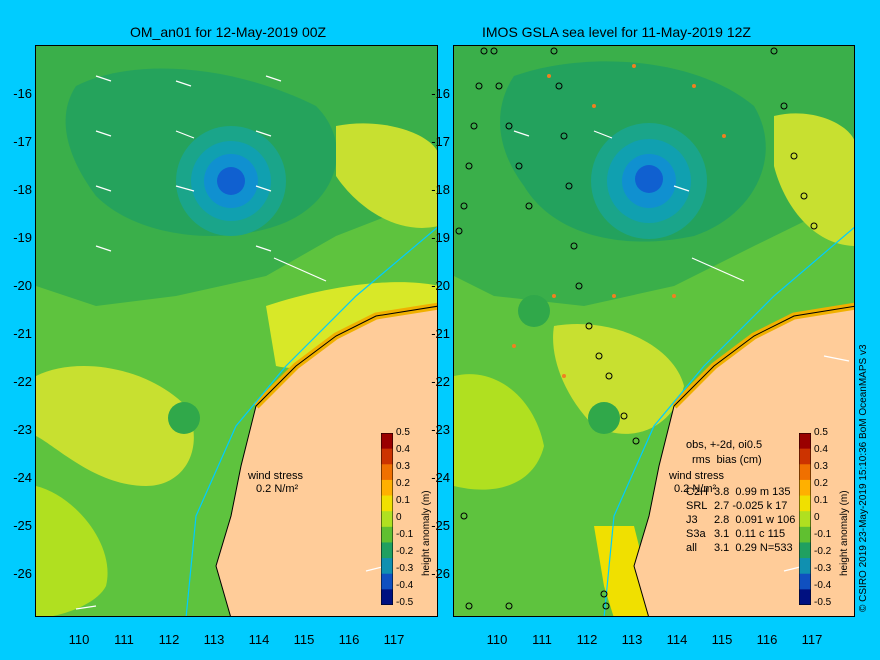 The width and height of the screenshot is (880, 660). I want to click on obs-header: obs, +-2d, oi0.5, so click(724, 445).